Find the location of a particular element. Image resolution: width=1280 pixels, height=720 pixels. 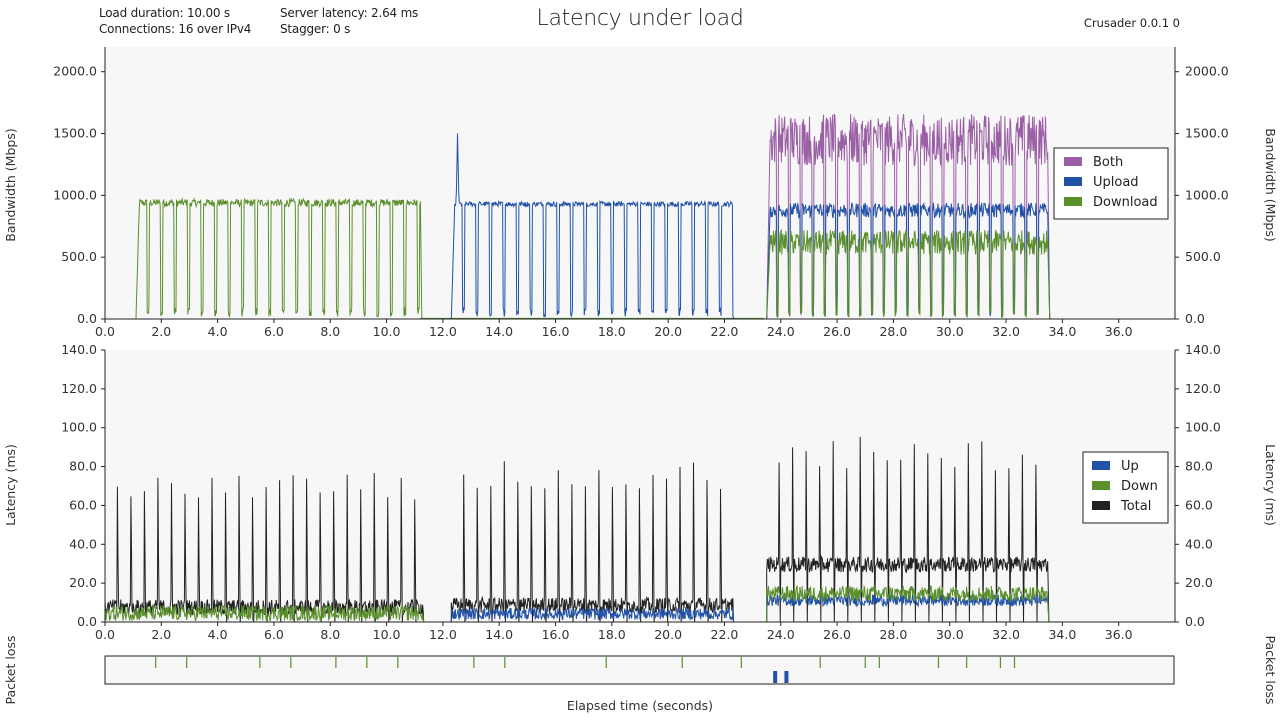

bandwidth-x-tick-label: 20.0 is located at coordinates (668, 331).